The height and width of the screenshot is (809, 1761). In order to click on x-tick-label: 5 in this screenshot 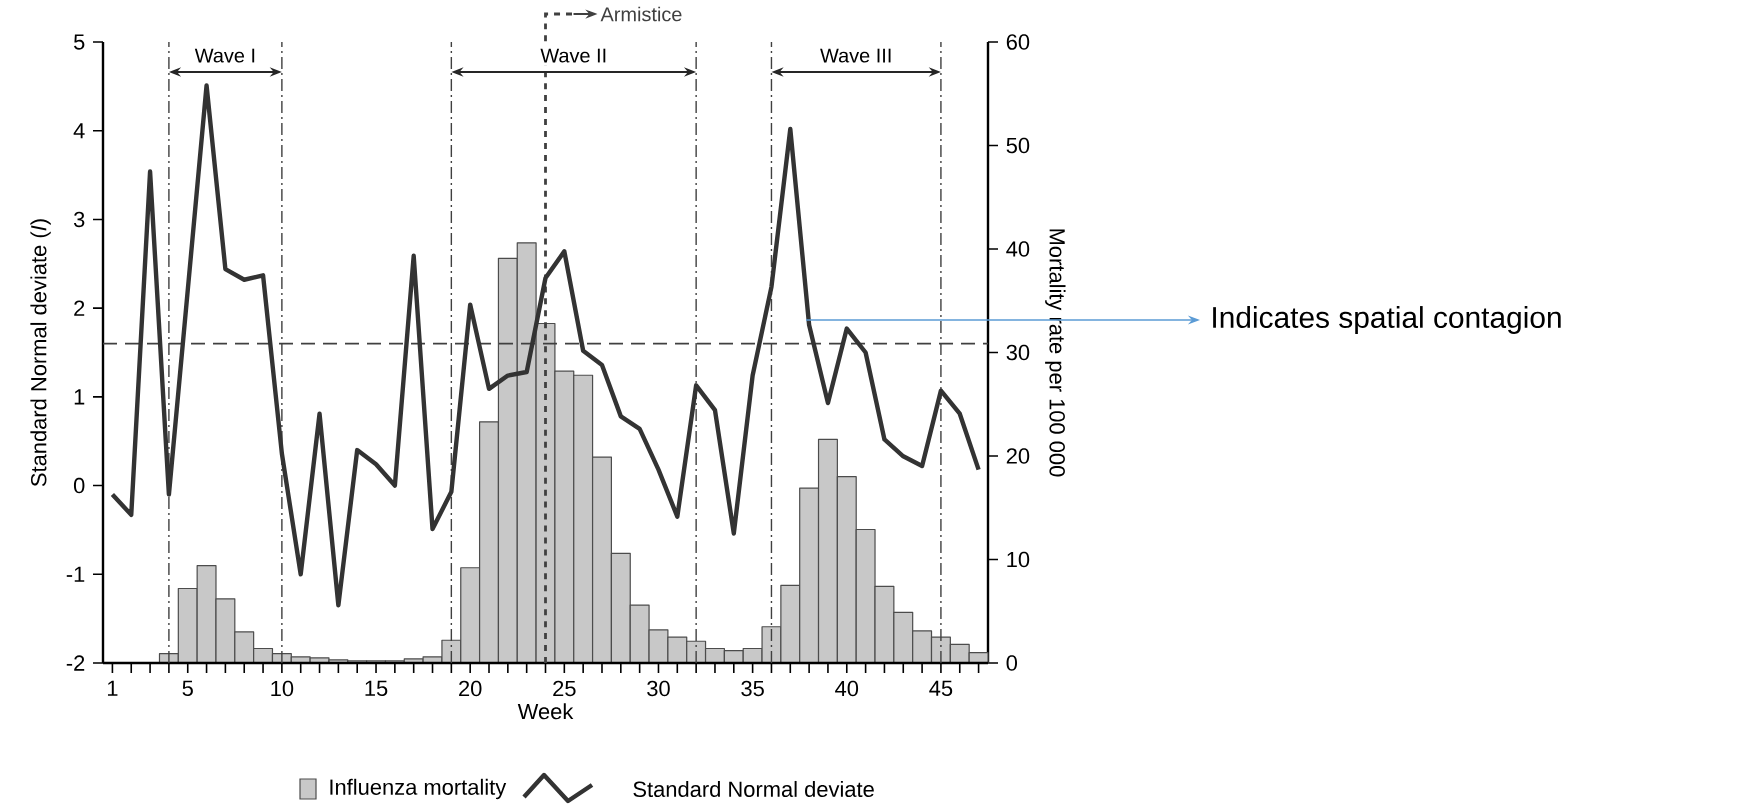, I will do `click(187, 688)`.